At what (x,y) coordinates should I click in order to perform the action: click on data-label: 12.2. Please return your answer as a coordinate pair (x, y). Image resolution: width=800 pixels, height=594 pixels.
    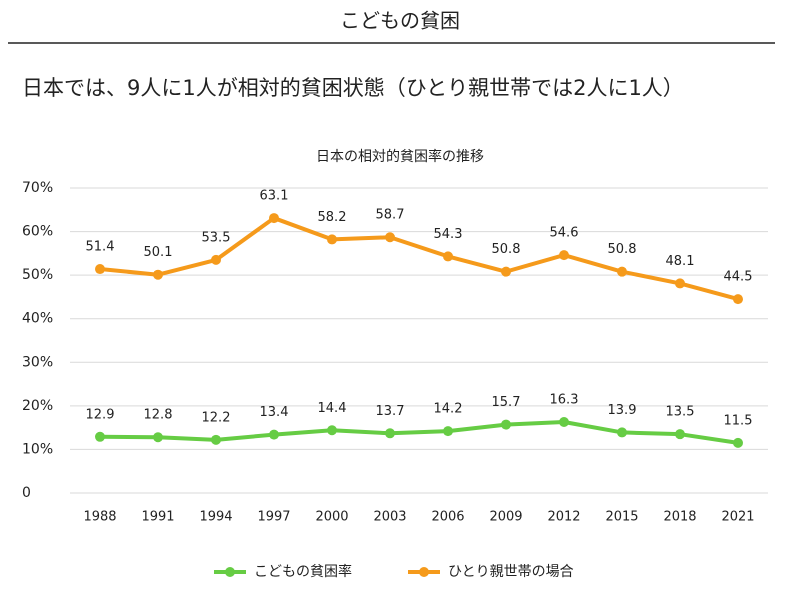
    Looking at the image, I should click on (216, 417).